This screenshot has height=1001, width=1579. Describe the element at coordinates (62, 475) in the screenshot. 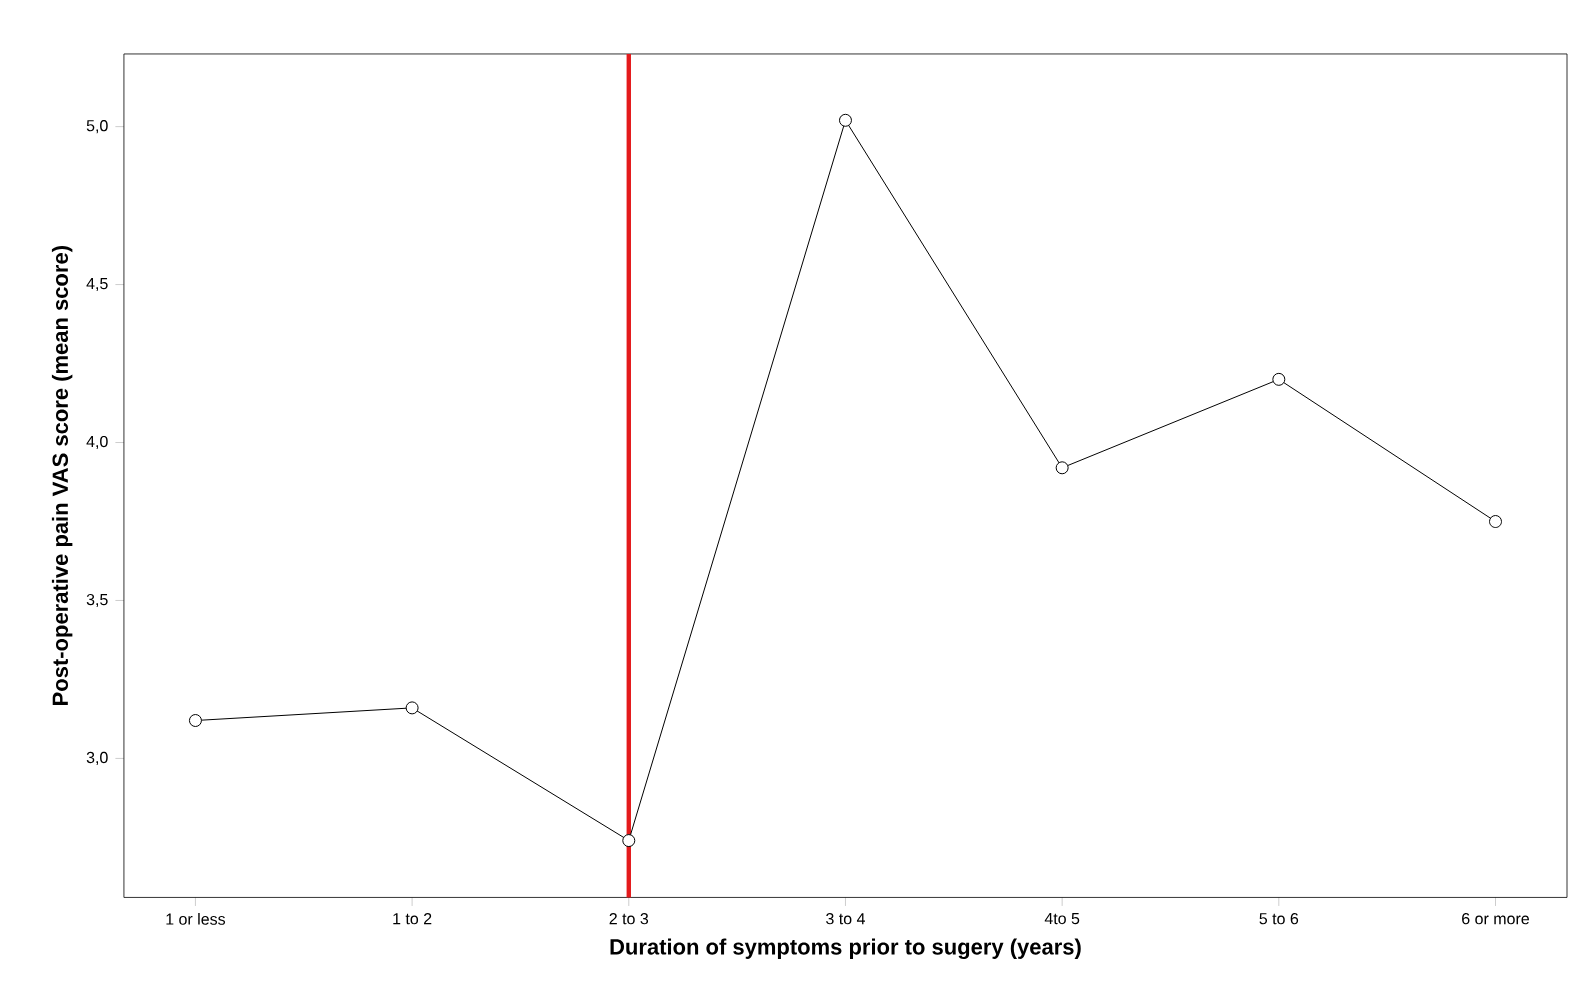

I see `y-axis-title: Post-operative pain VAS score (mean score)` at that location.